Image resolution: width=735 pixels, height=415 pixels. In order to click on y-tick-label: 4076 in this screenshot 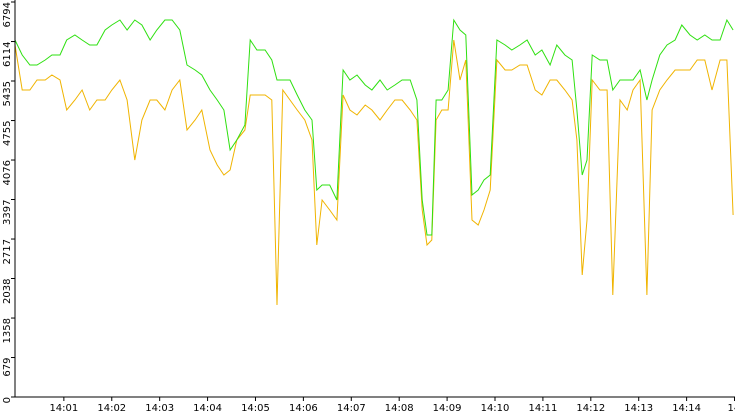, I will do `click(7, 172)`.